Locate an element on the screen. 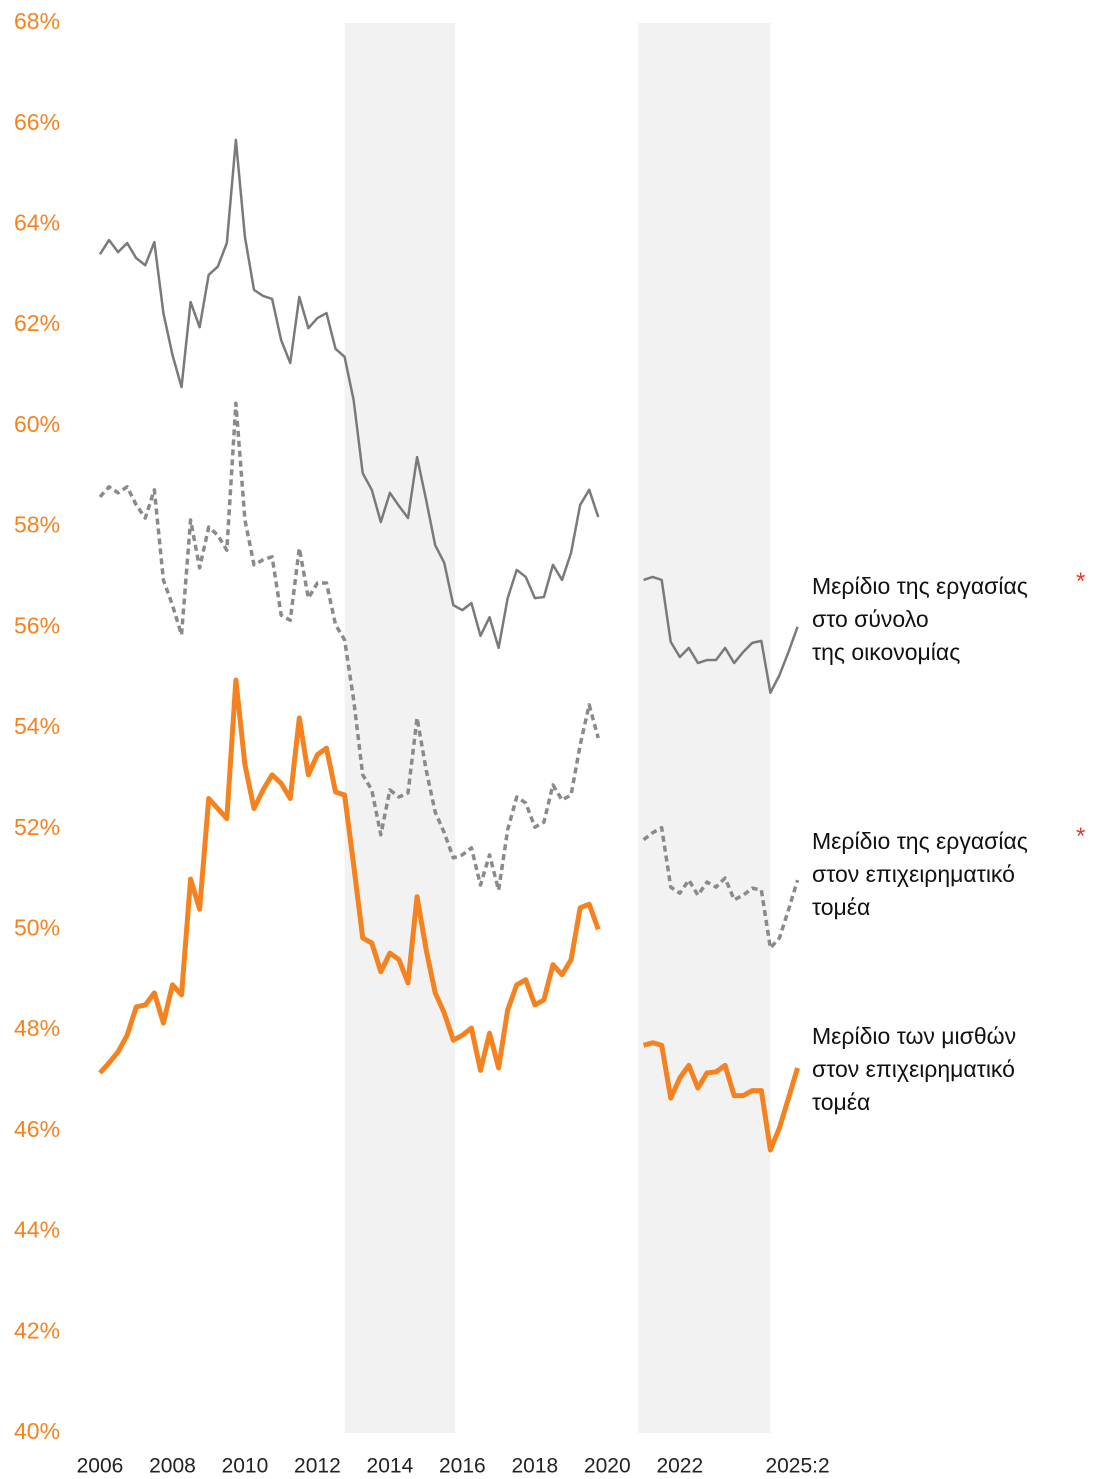 The width and height of the screenshot is (1093, 1479). y-tick-label: 42% is located at coordinates (37, 1330).